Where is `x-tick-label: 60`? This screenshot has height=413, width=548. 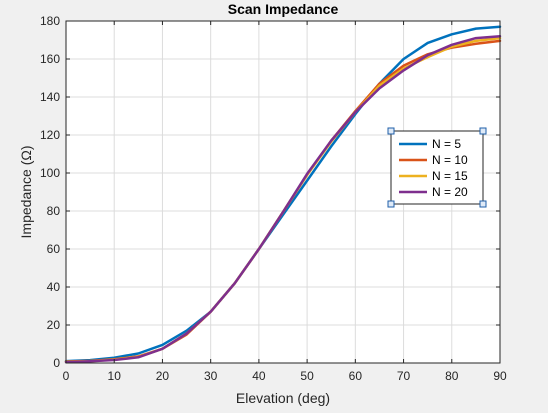 x-tick-label: 60 is located at coordinates (356, 376).